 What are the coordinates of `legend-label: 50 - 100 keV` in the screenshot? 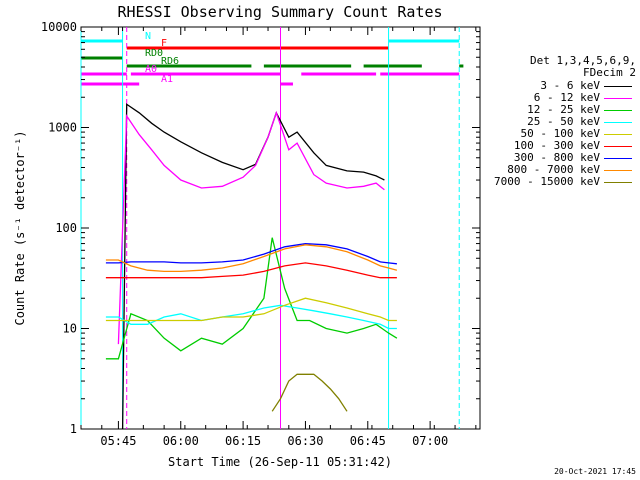 It's located at (560, 133).